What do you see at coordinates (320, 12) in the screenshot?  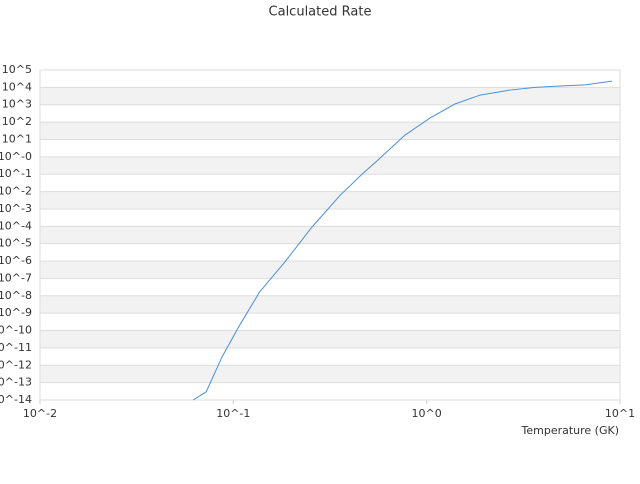 I see `chart-title: Calculated Rate` at bounding box center [320, 12].